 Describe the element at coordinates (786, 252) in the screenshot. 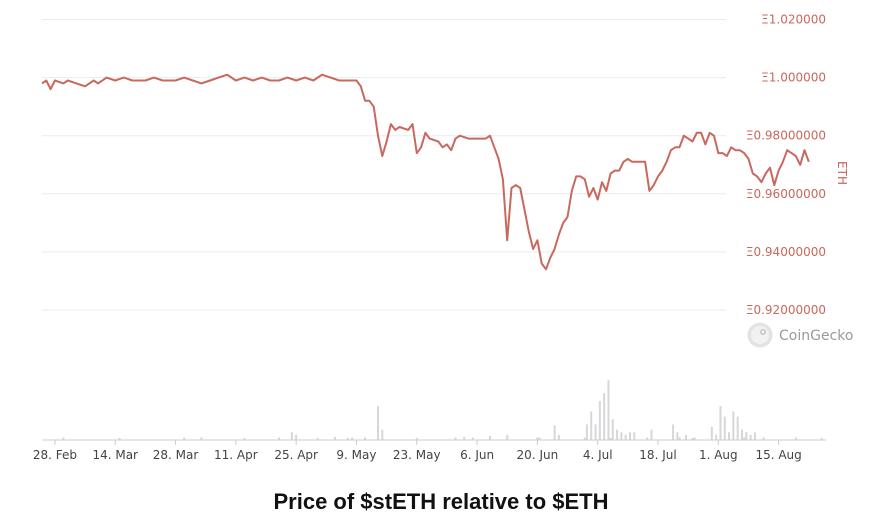

I see `y-tick-label: Ξ0.94000000` at that location.